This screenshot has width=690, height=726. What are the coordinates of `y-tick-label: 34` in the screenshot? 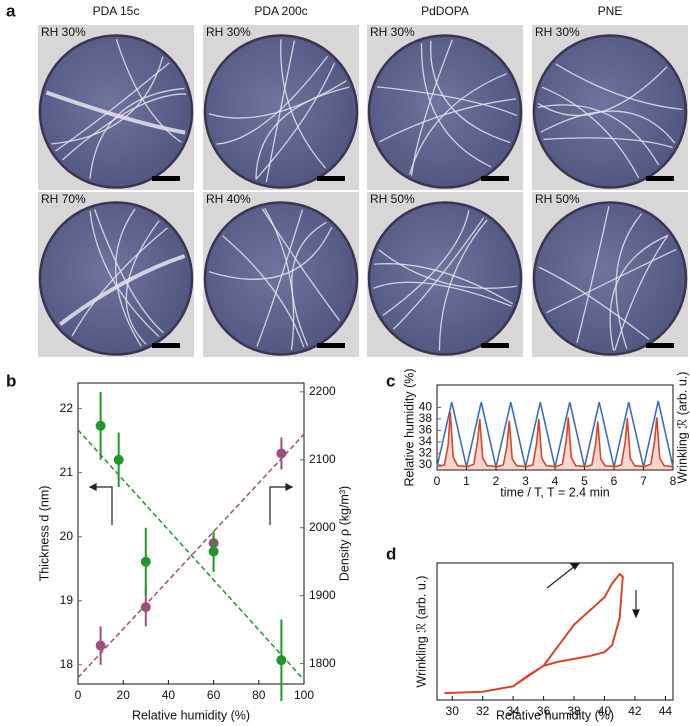 It's located at (426, 441).